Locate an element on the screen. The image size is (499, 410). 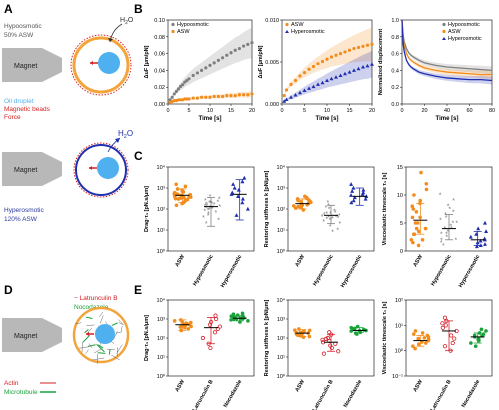
x-tick-label: 0 is located at coordinates (401, 111).